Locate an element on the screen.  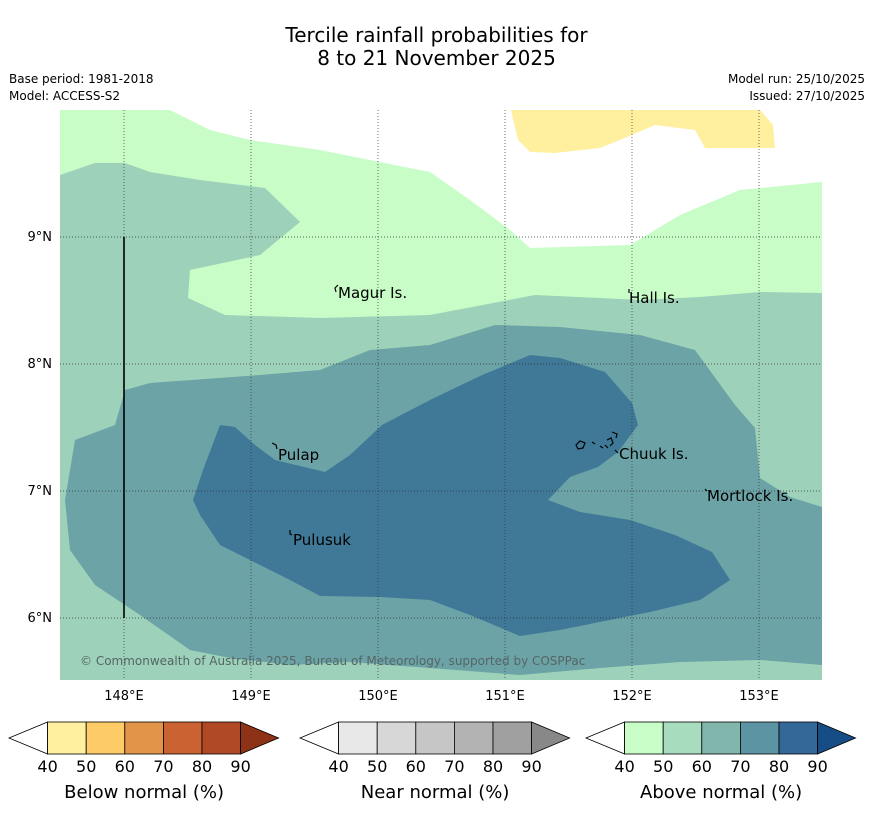
lon-tick: 152°E is located at coordinates (632, 696).